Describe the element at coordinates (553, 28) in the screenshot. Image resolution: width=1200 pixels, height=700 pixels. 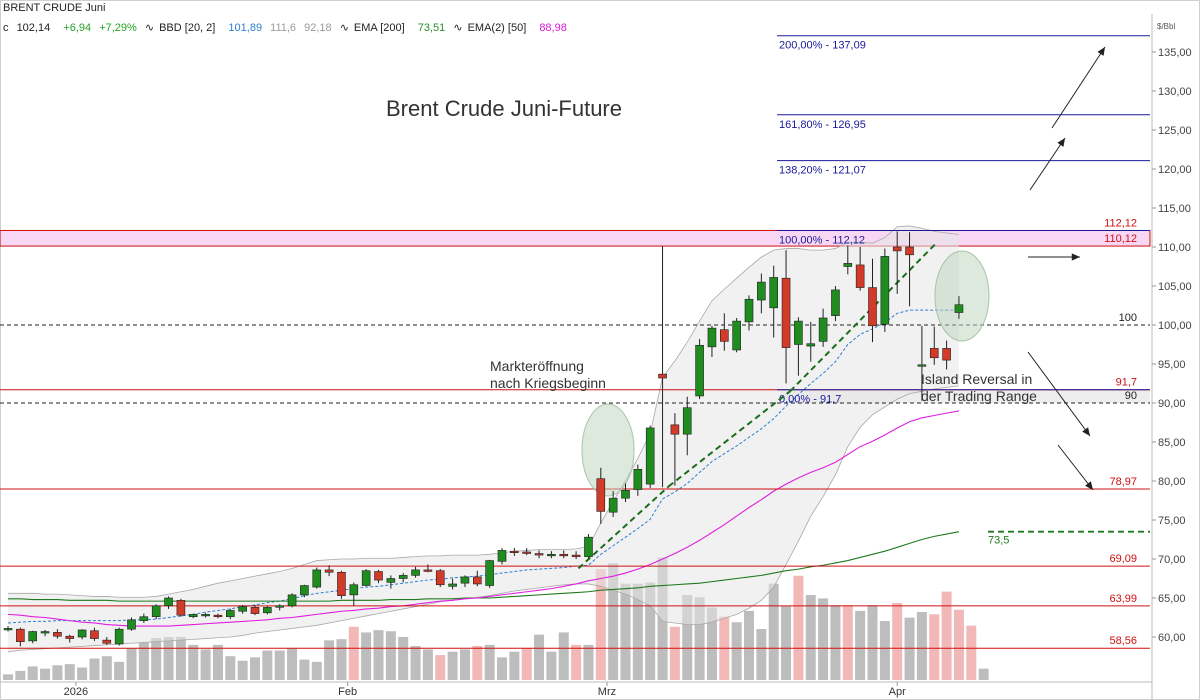
I see `ema50-value: 88,98` at that location.